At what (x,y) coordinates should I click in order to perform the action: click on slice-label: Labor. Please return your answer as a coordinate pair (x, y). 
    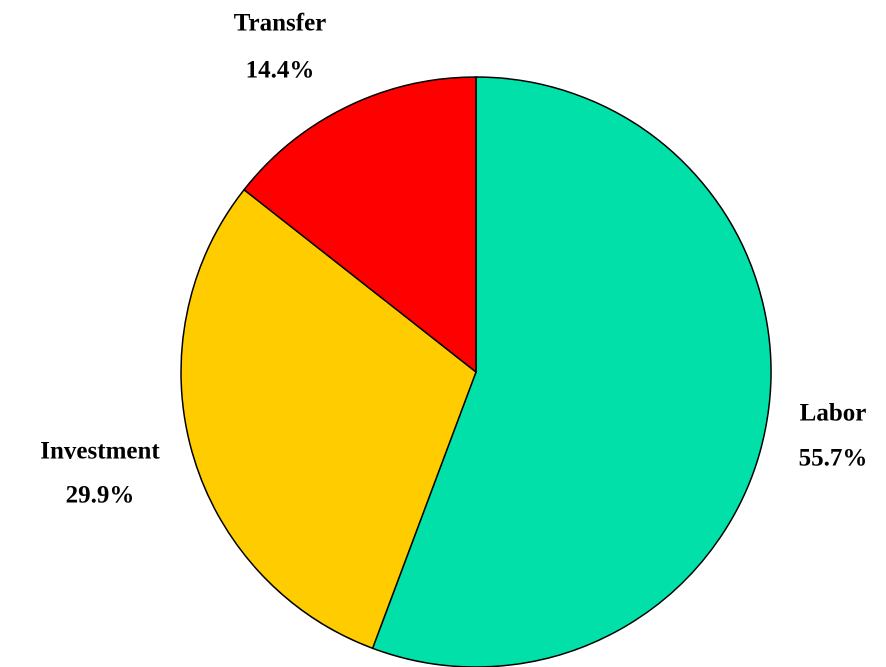
    Looking at the image, I should click on (833, 413).